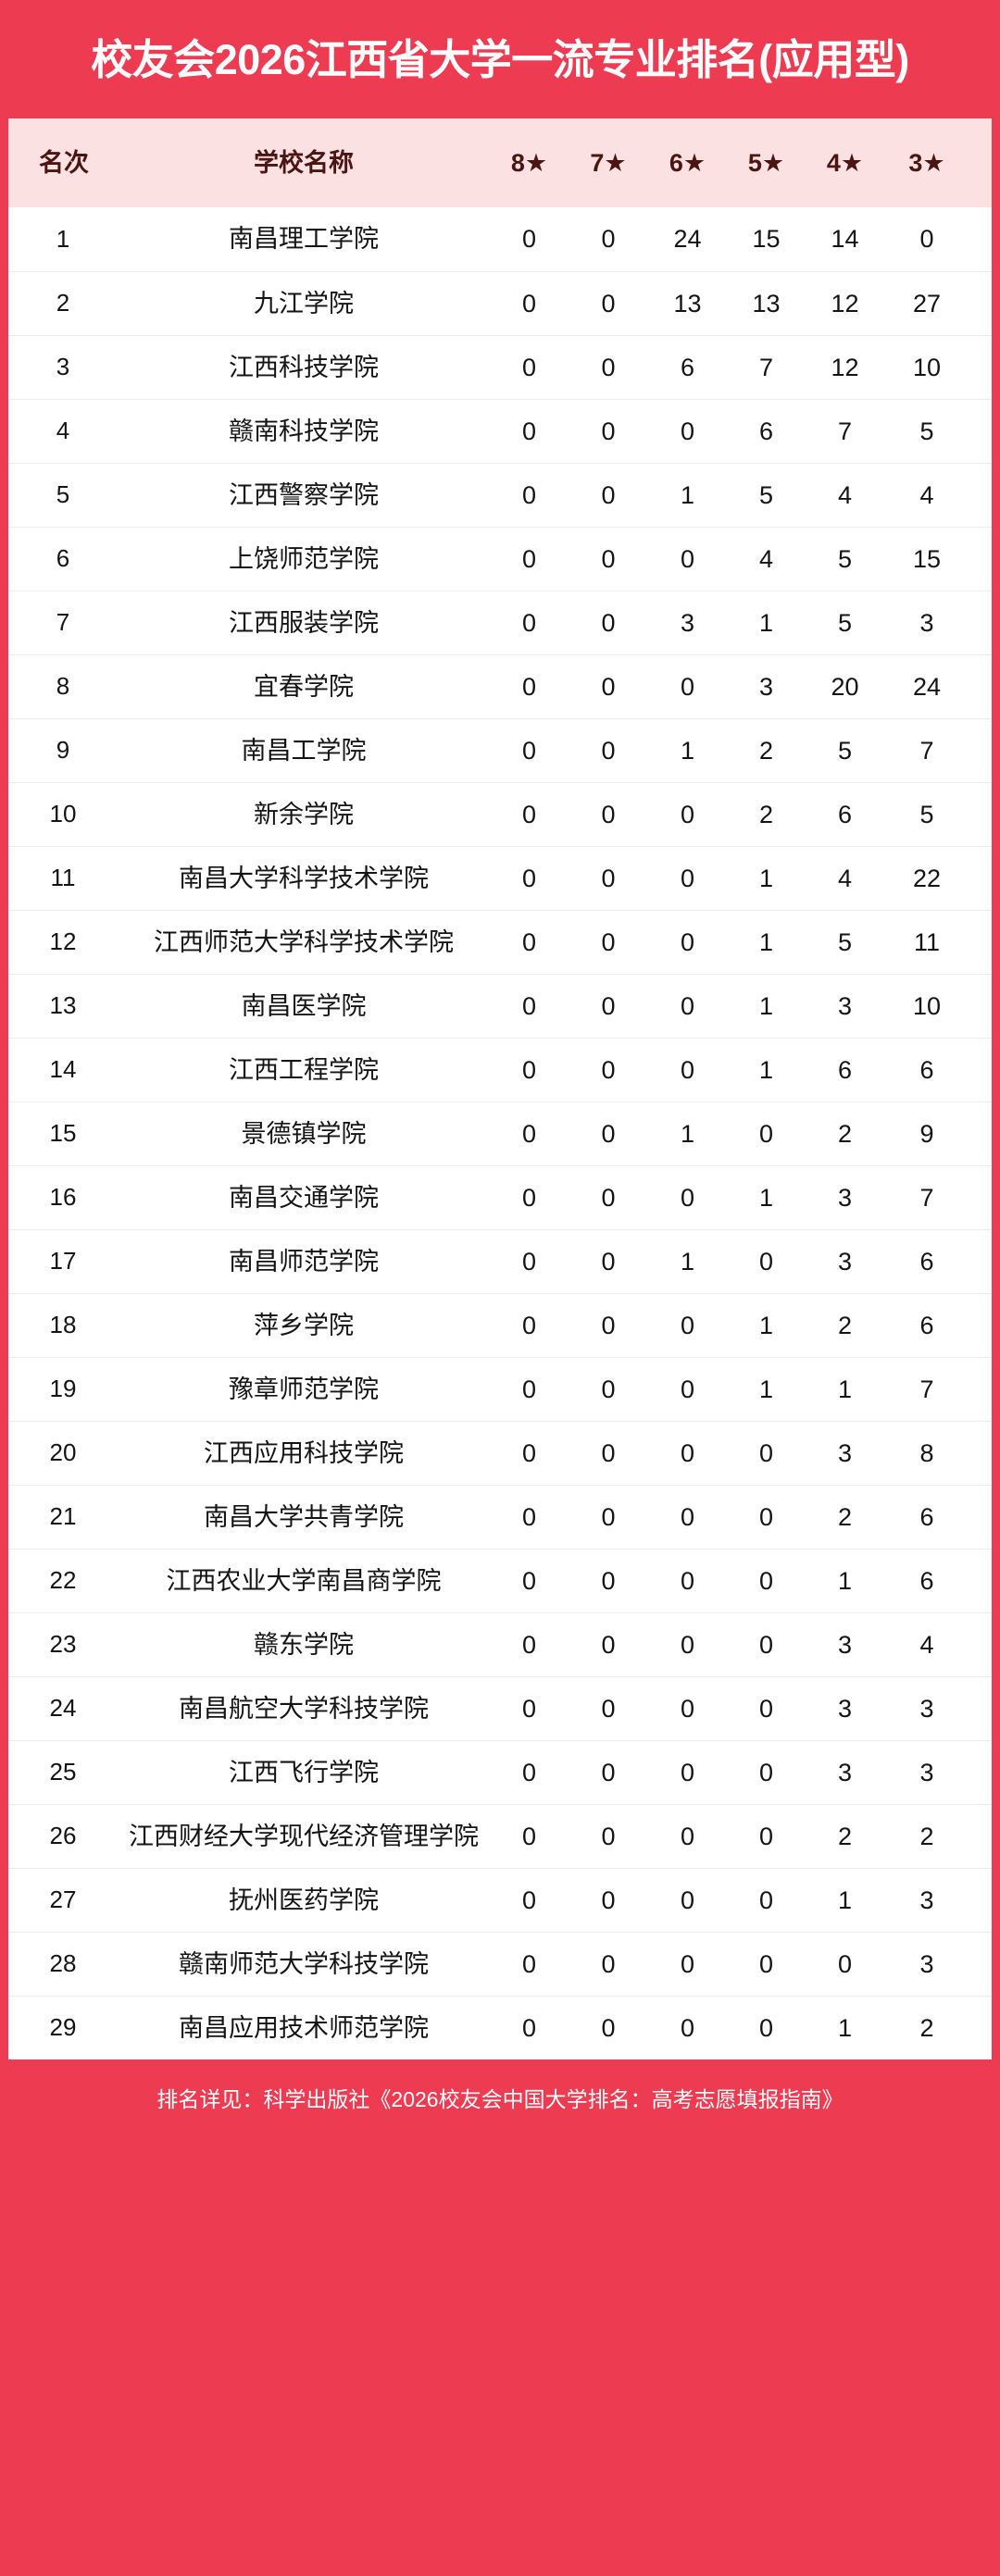 Image resolution: width=1000 pixels, height=2576 pixels. I want to click on cell-rank: 29, so click(63, 2027).